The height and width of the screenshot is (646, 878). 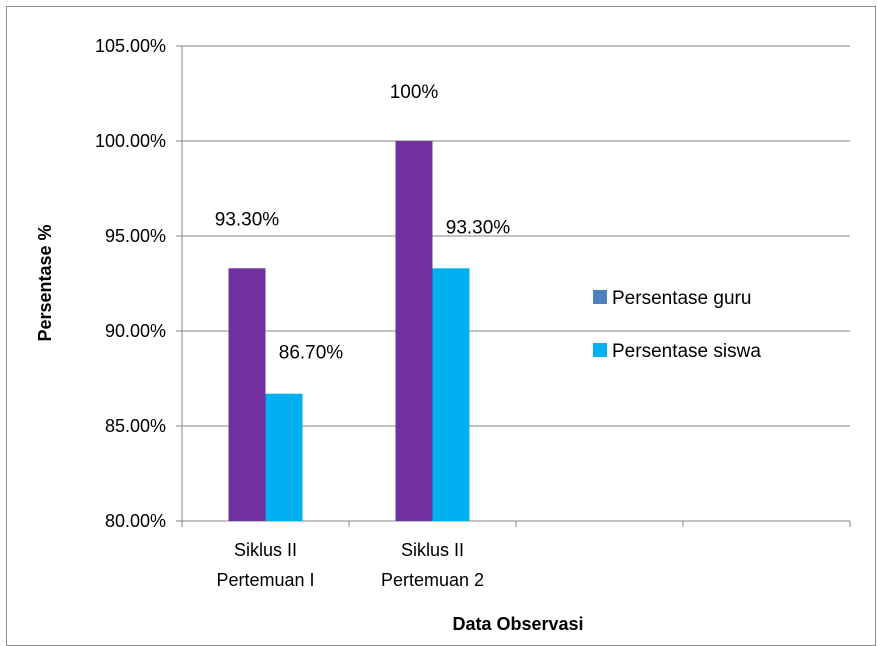 What do you see at coordinates (350, 565) in the screenshot?
I see `x-tick-labels: Siklus II Pertemuan I Siklus II Pertemuan 2` at bounding box center [350, 565].